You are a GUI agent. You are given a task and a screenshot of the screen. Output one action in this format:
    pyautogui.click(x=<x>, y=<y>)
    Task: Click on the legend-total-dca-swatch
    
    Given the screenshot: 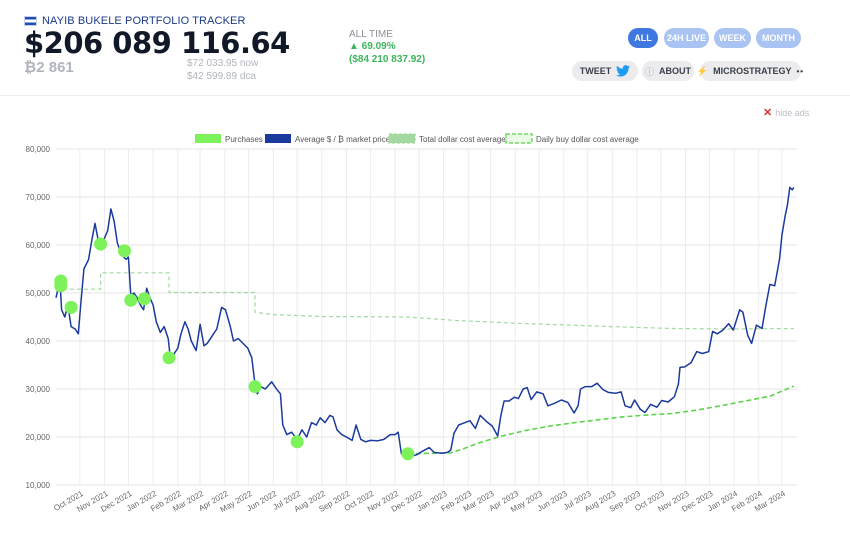 What is the action you would take?
    pyautogui.click(x=402, y=138)
    